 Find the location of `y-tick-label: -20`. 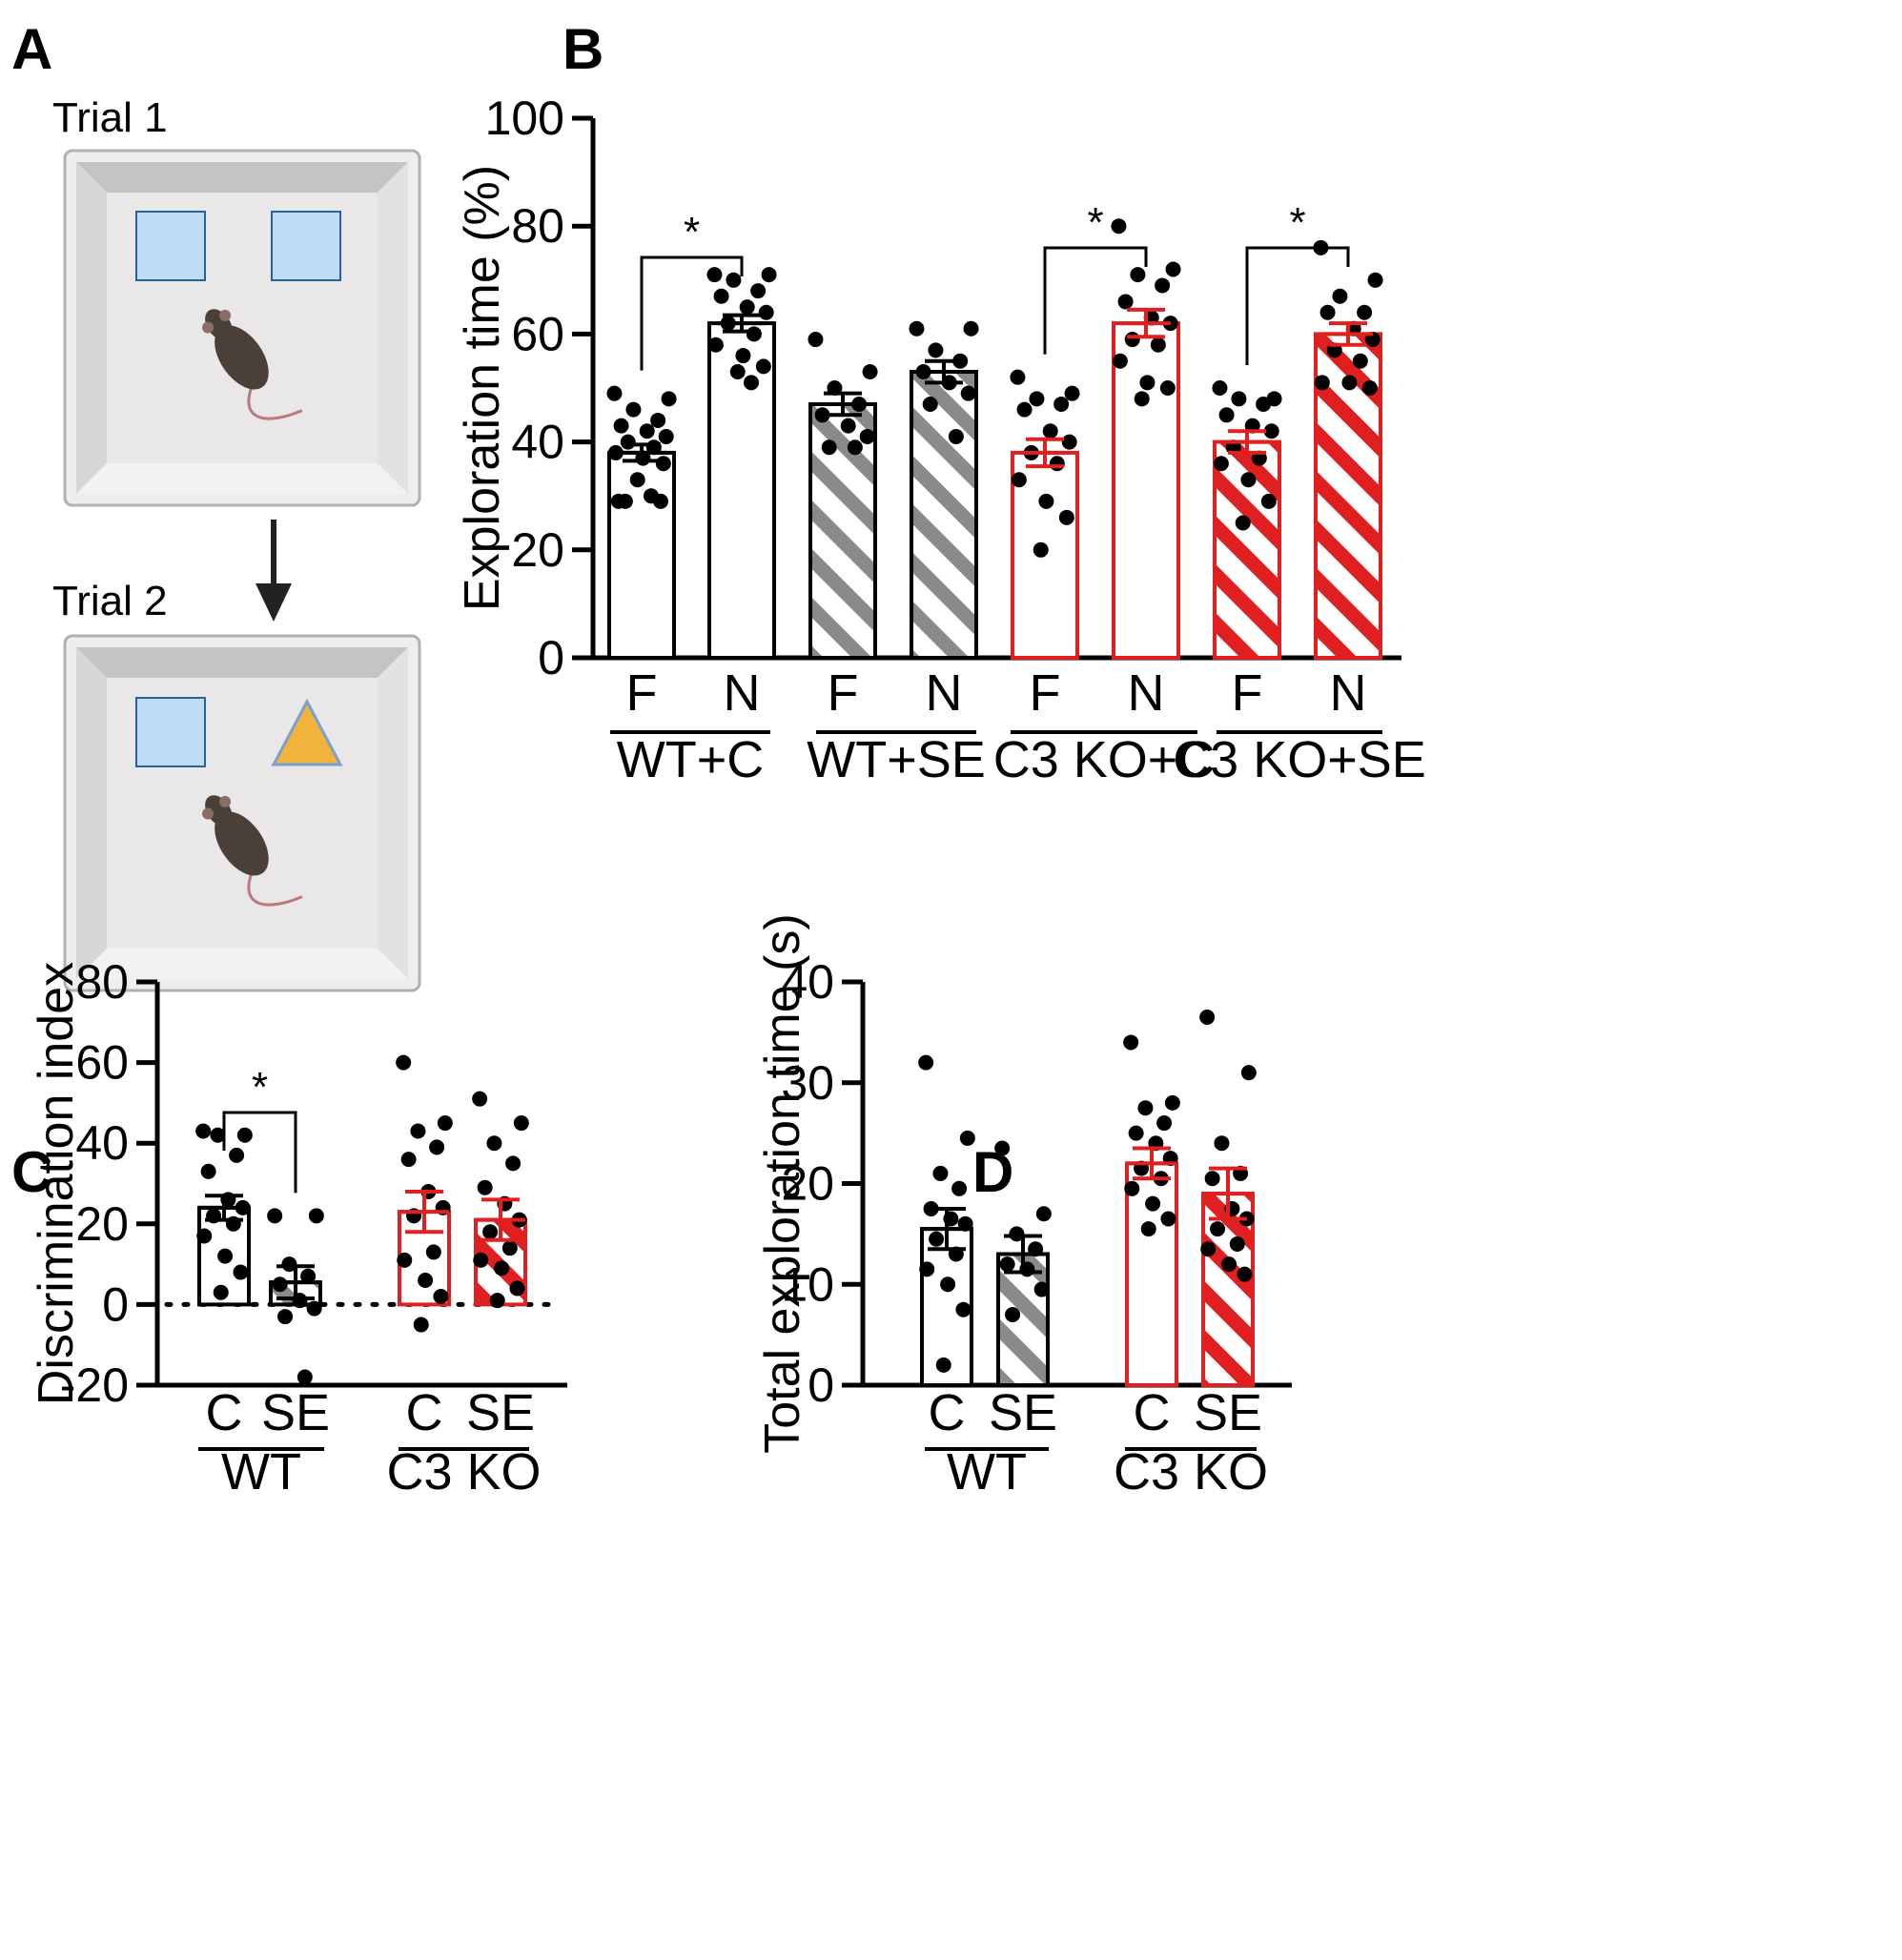

y-tick-label: -20 is located at coordinates (94, 1385).